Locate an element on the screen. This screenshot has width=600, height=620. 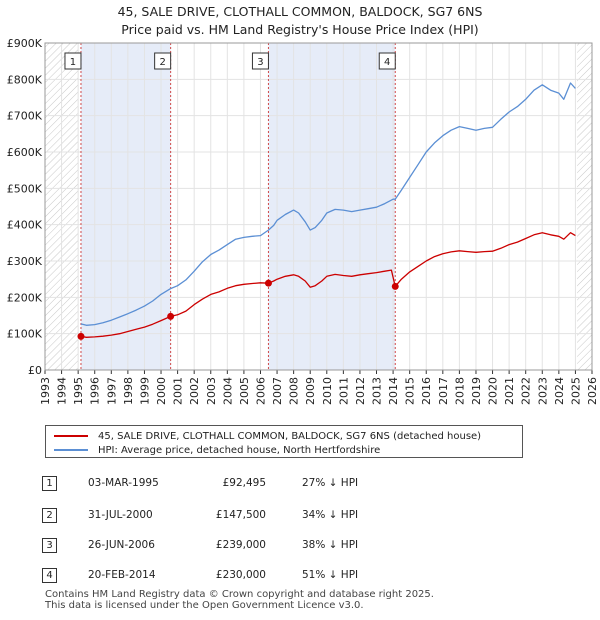
x-tick-label: 2008 is located at coordinates (294, 391).